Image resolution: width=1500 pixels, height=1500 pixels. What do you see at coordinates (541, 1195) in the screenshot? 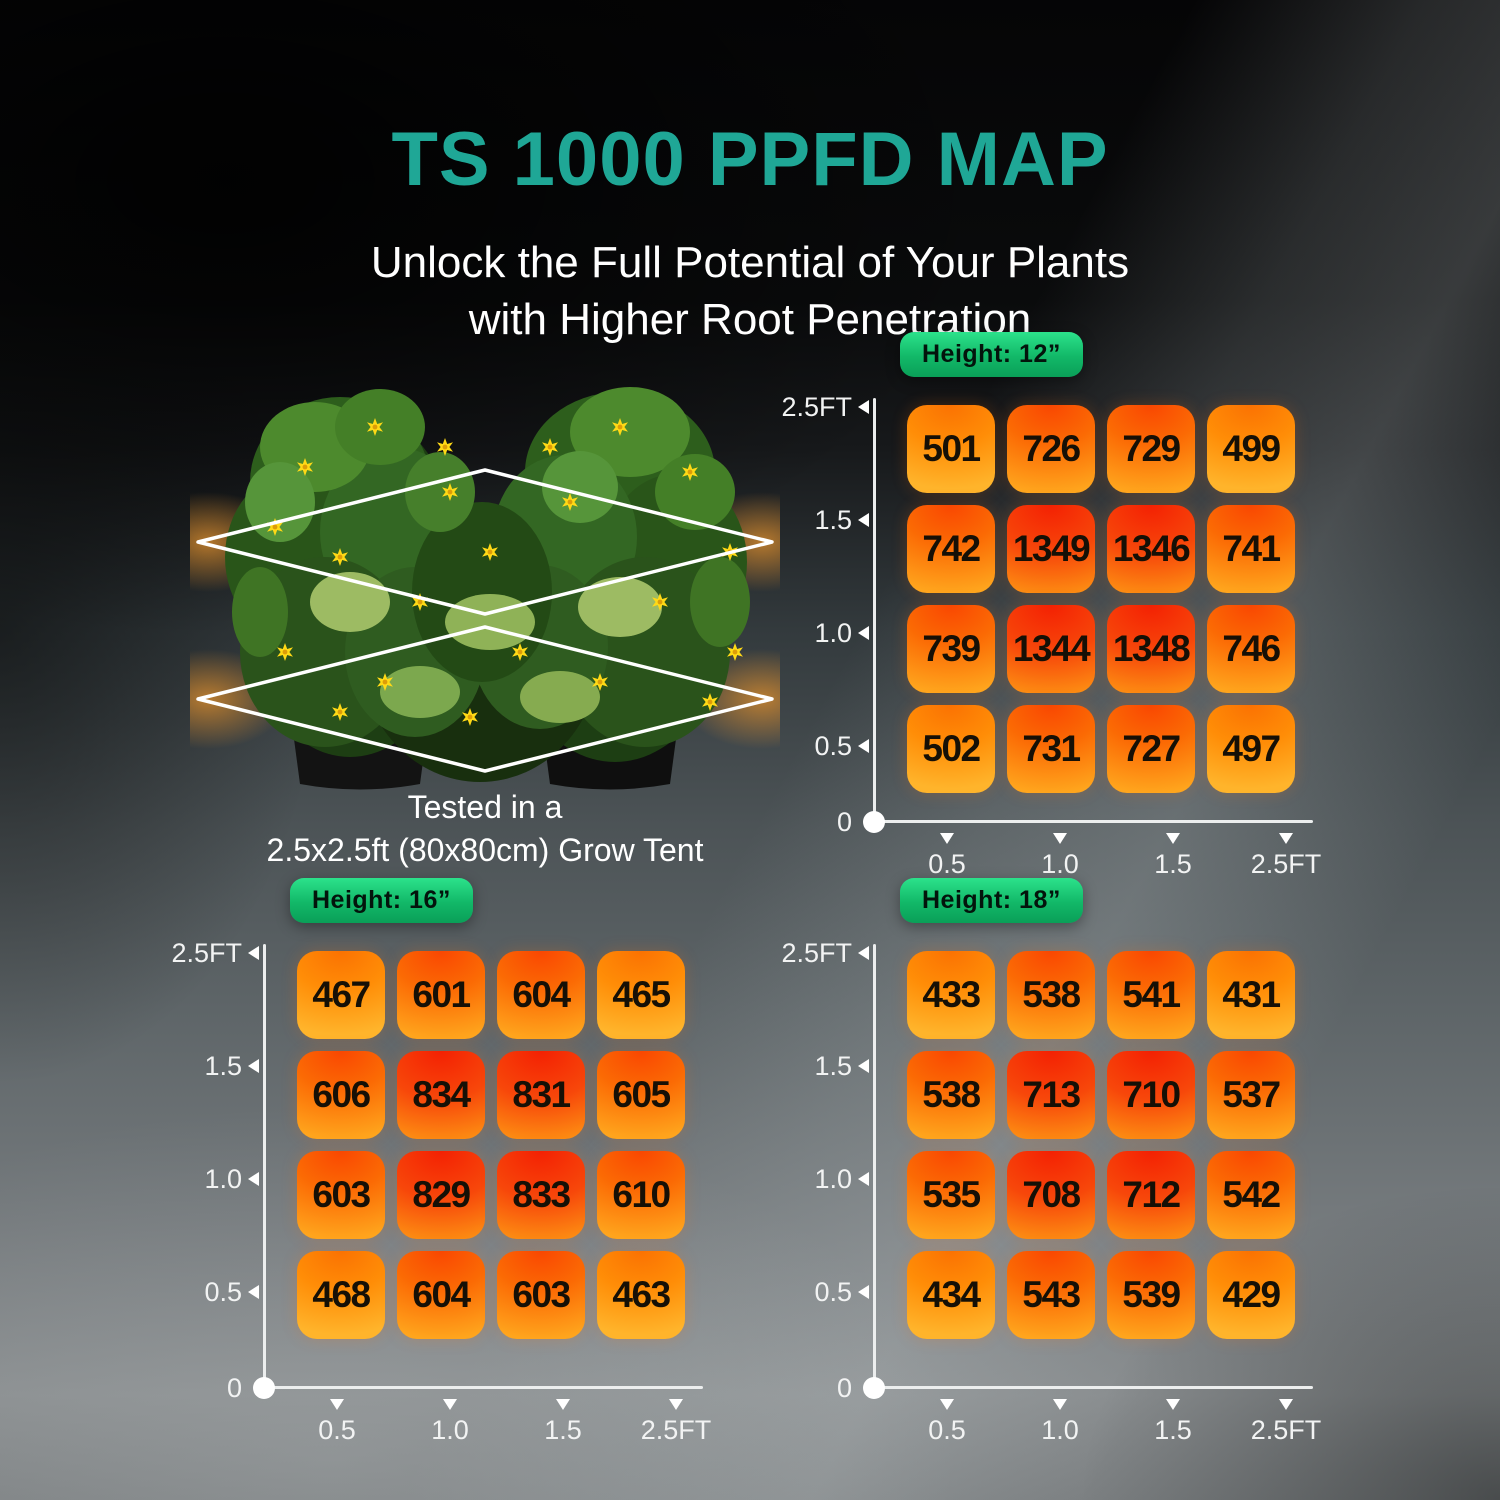
I see `ppfd-cell: 833` at bounding box center [541, 1195].